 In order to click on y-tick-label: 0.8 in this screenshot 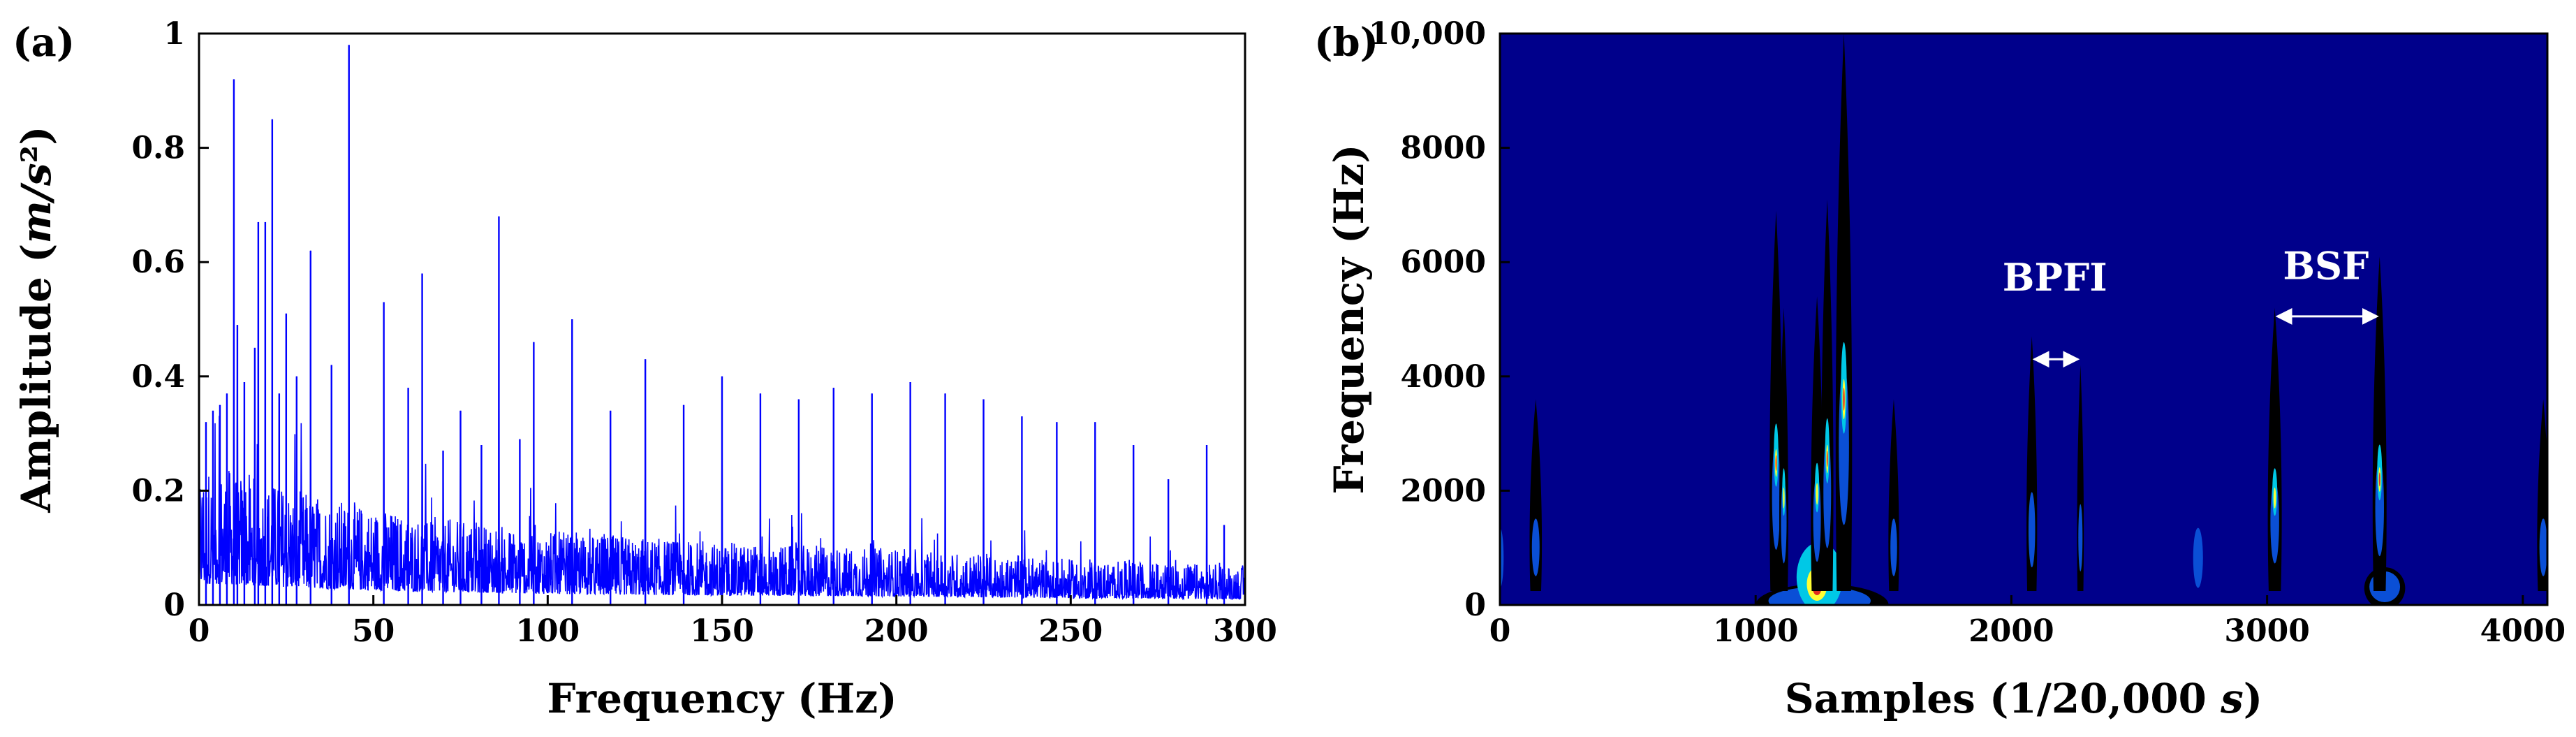, I will do `click(158, 148)`.